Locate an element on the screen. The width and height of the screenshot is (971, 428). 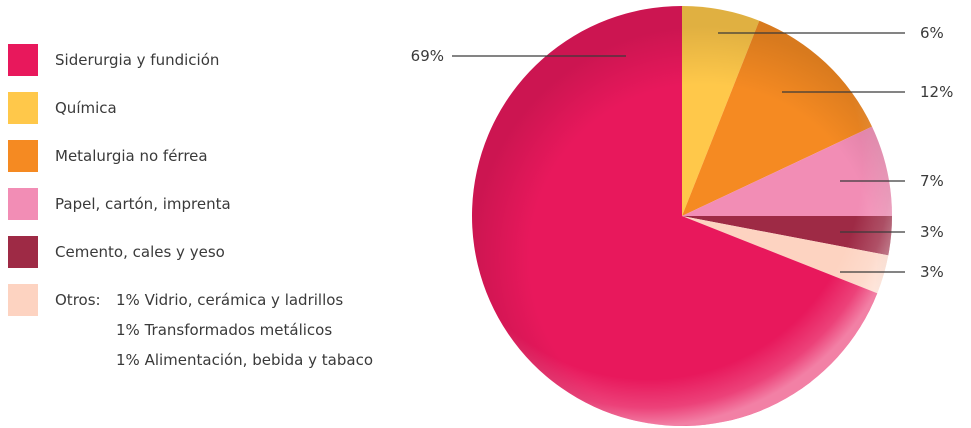
legend-item-metalurgia: Metalurgia no férrea is located at coordinates (208, 156).